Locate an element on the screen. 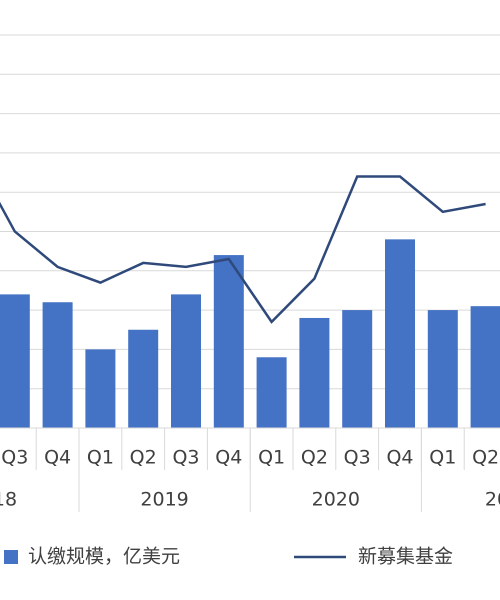  group-label: 20 is located at coordinates (492, 500).